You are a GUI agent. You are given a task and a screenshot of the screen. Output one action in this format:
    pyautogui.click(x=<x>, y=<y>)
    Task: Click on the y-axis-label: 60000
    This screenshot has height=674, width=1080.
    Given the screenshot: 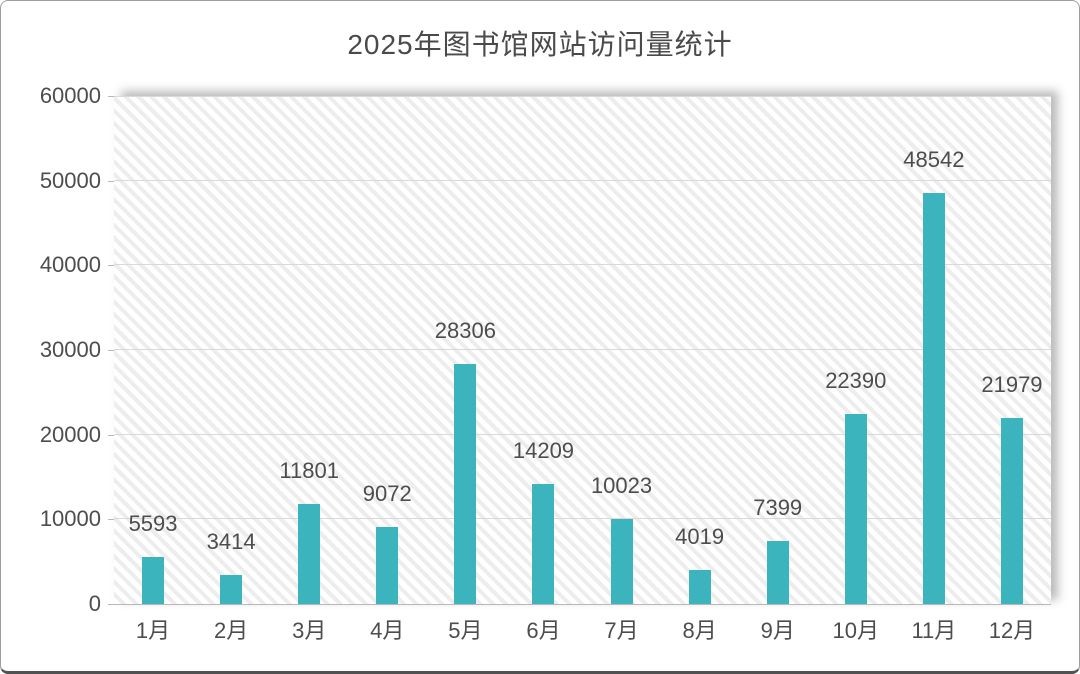 What is the action you would take?
    pyautogui.click(x=70, y=95)
    